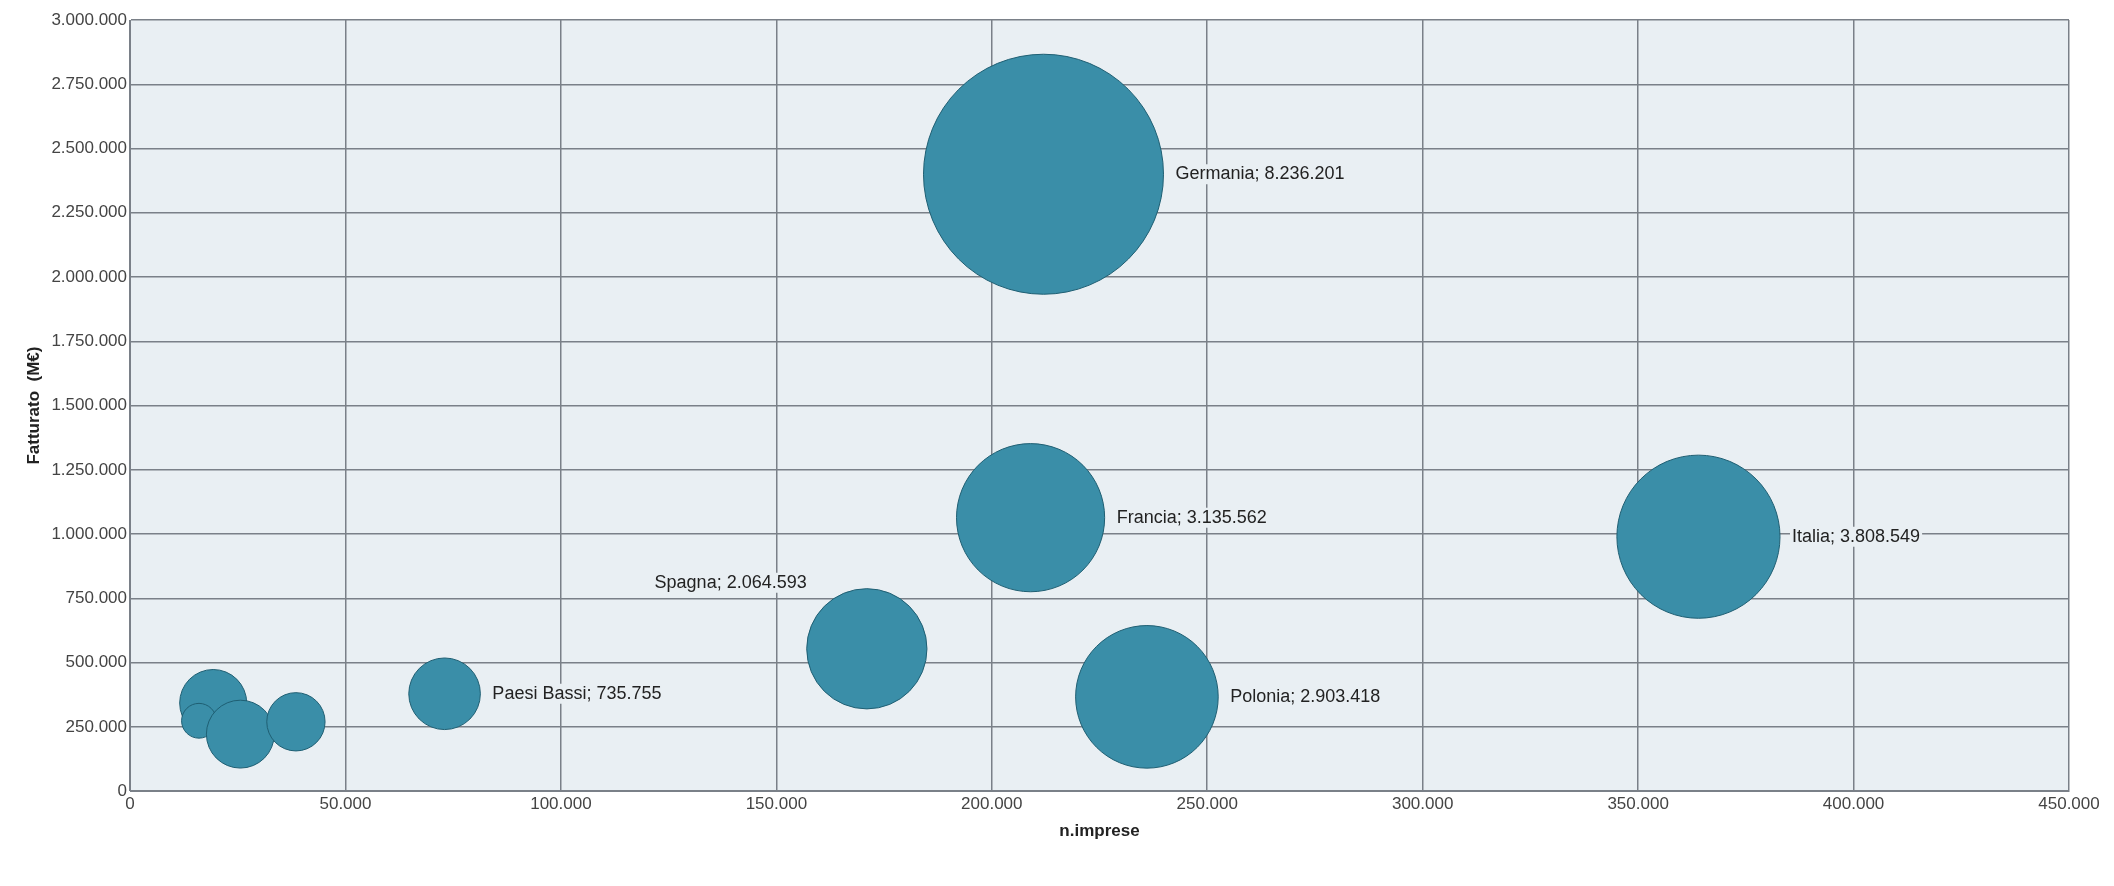 This screenshot has width=2114, height=886. I want to click on x-tick-label: 200.000, so click(992, 804).